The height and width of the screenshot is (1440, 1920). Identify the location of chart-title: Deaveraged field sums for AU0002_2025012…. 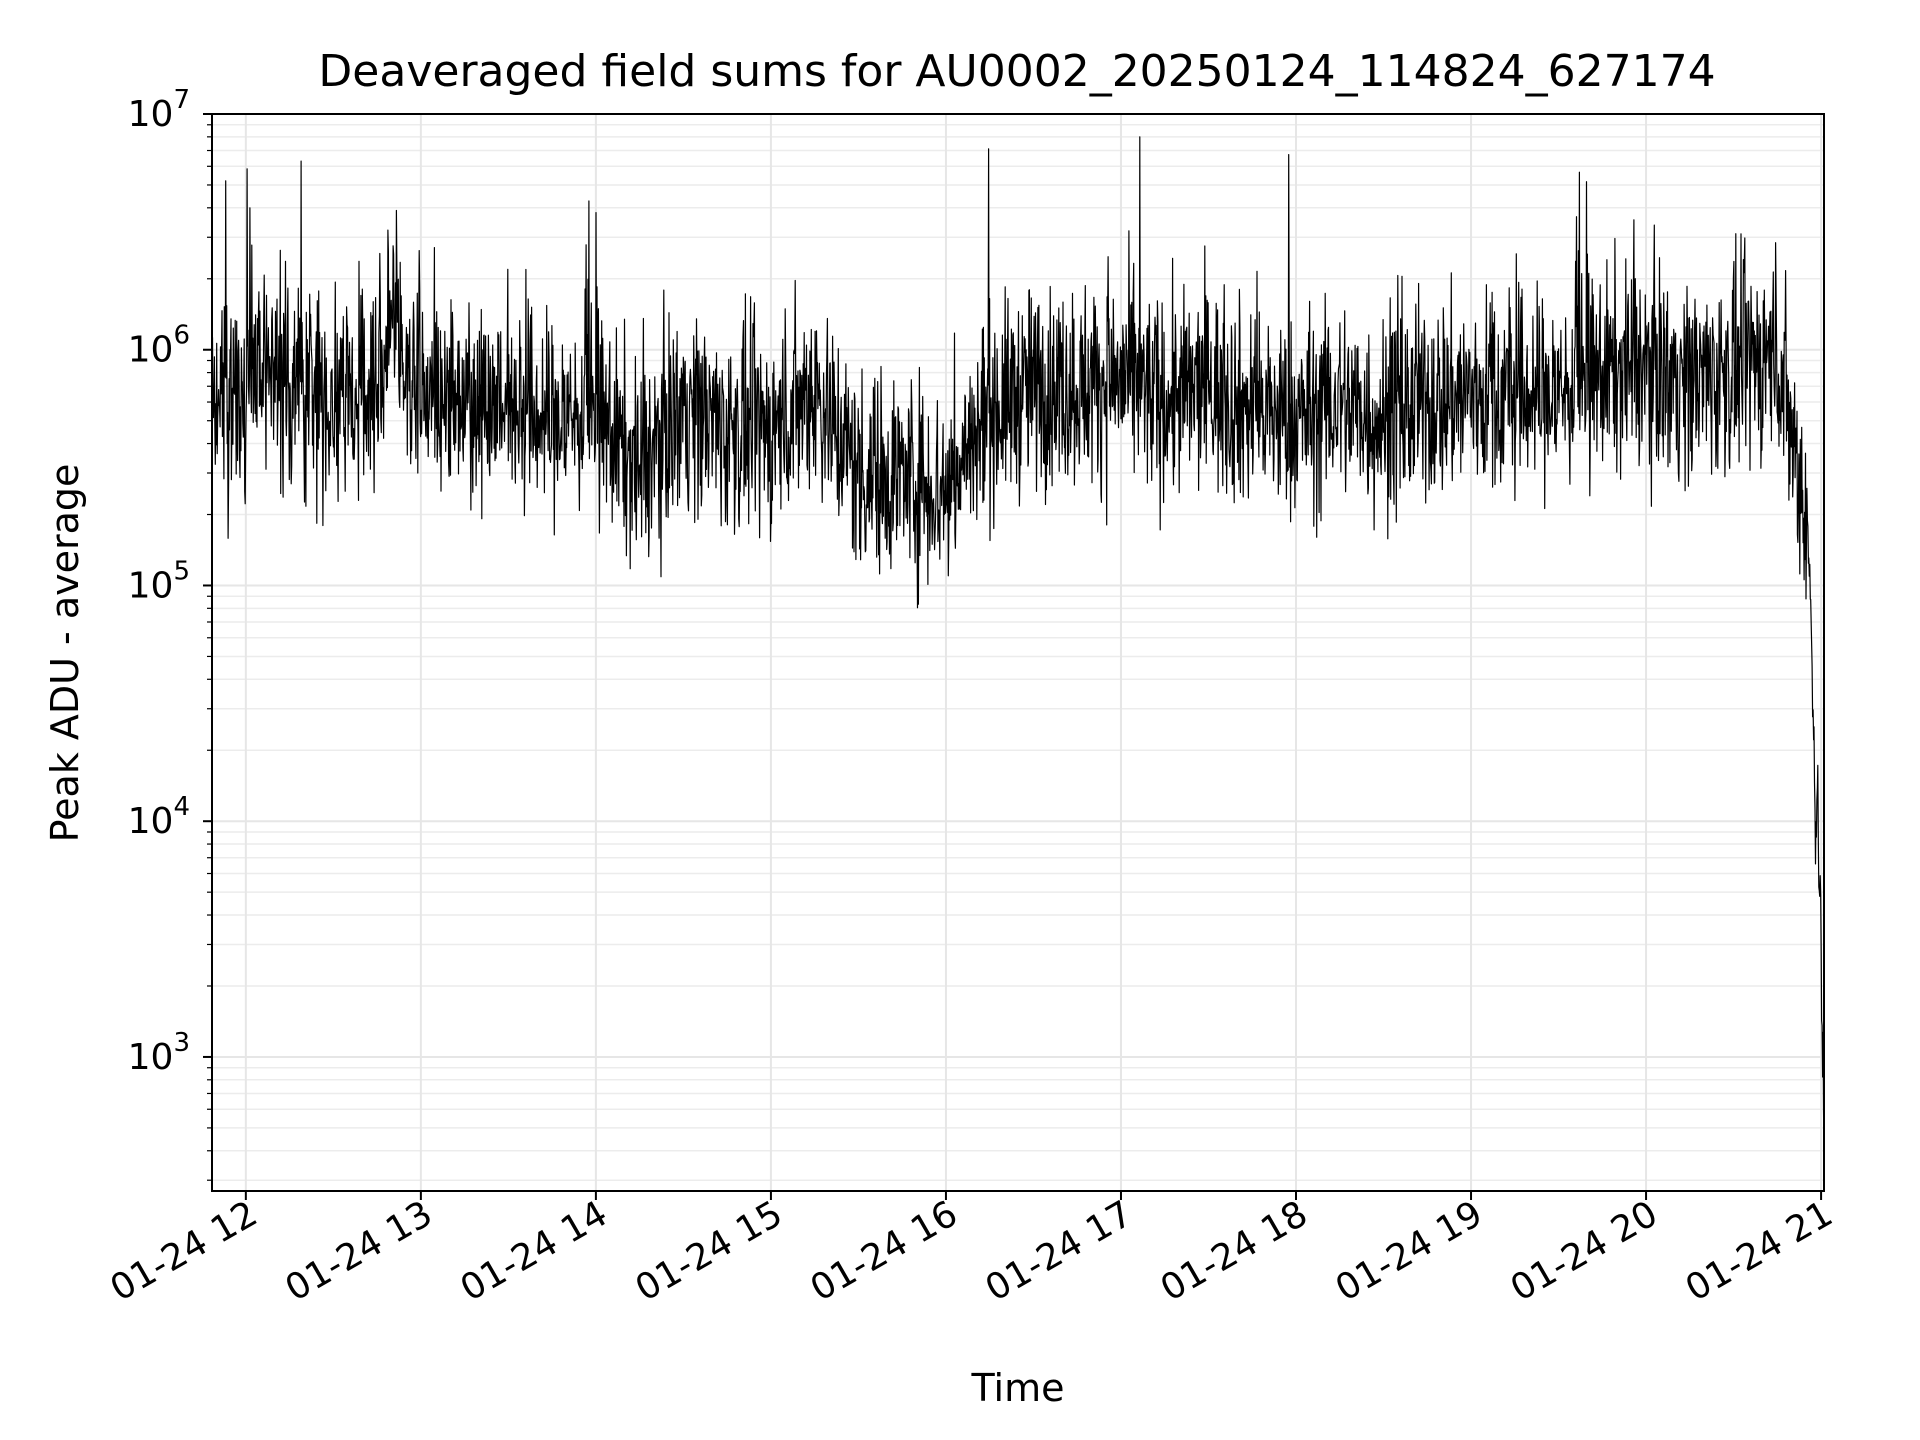
(1016, 71).